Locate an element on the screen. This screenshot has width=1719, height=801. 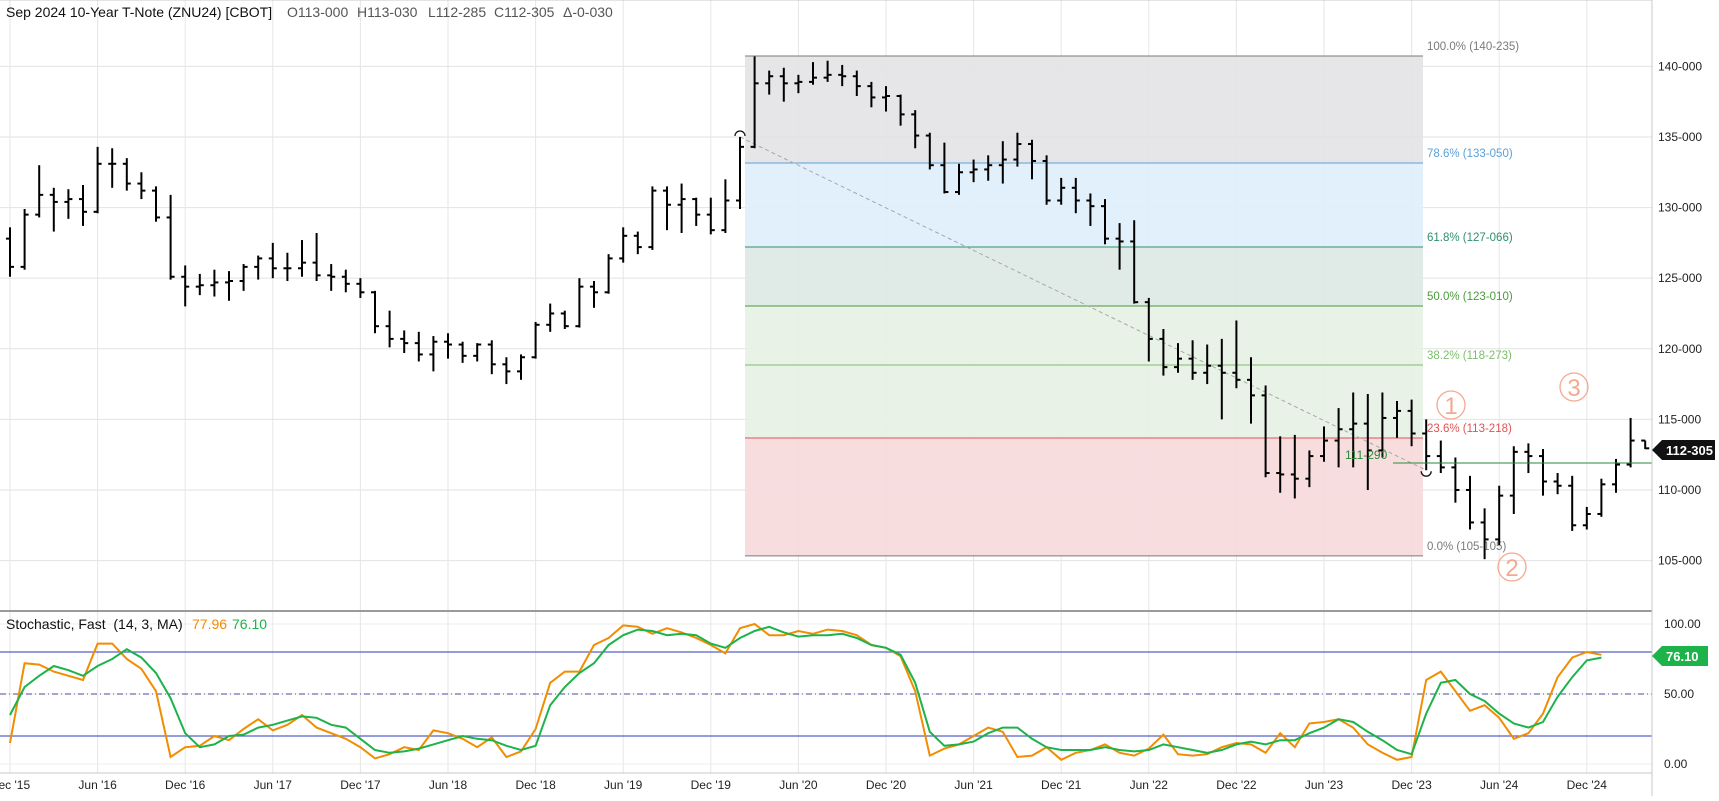
header-change: Δ-0-030 is located at coordinates (588, 12).